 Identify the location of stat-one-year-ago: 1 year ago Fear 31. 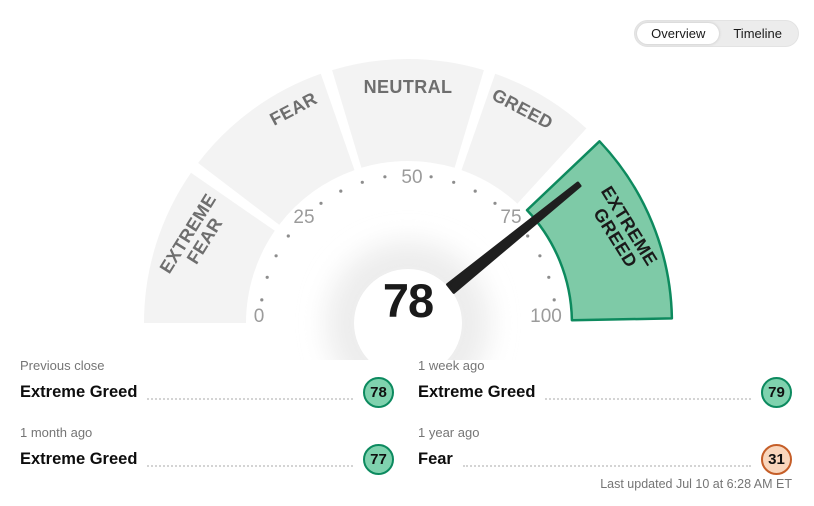
(605, 450).